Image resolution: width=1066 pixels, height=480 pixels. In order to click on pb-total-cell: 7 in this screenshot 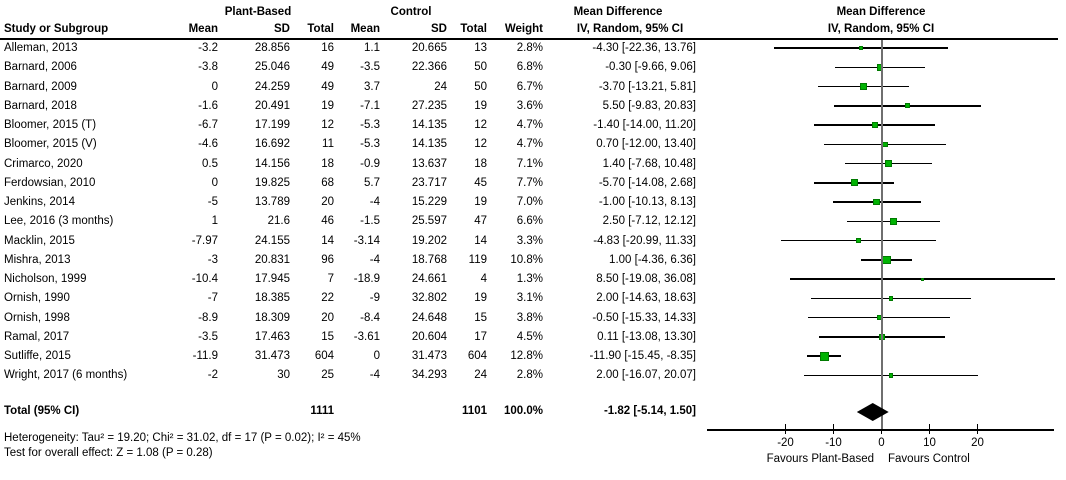, I will do `click(330, 279)`.